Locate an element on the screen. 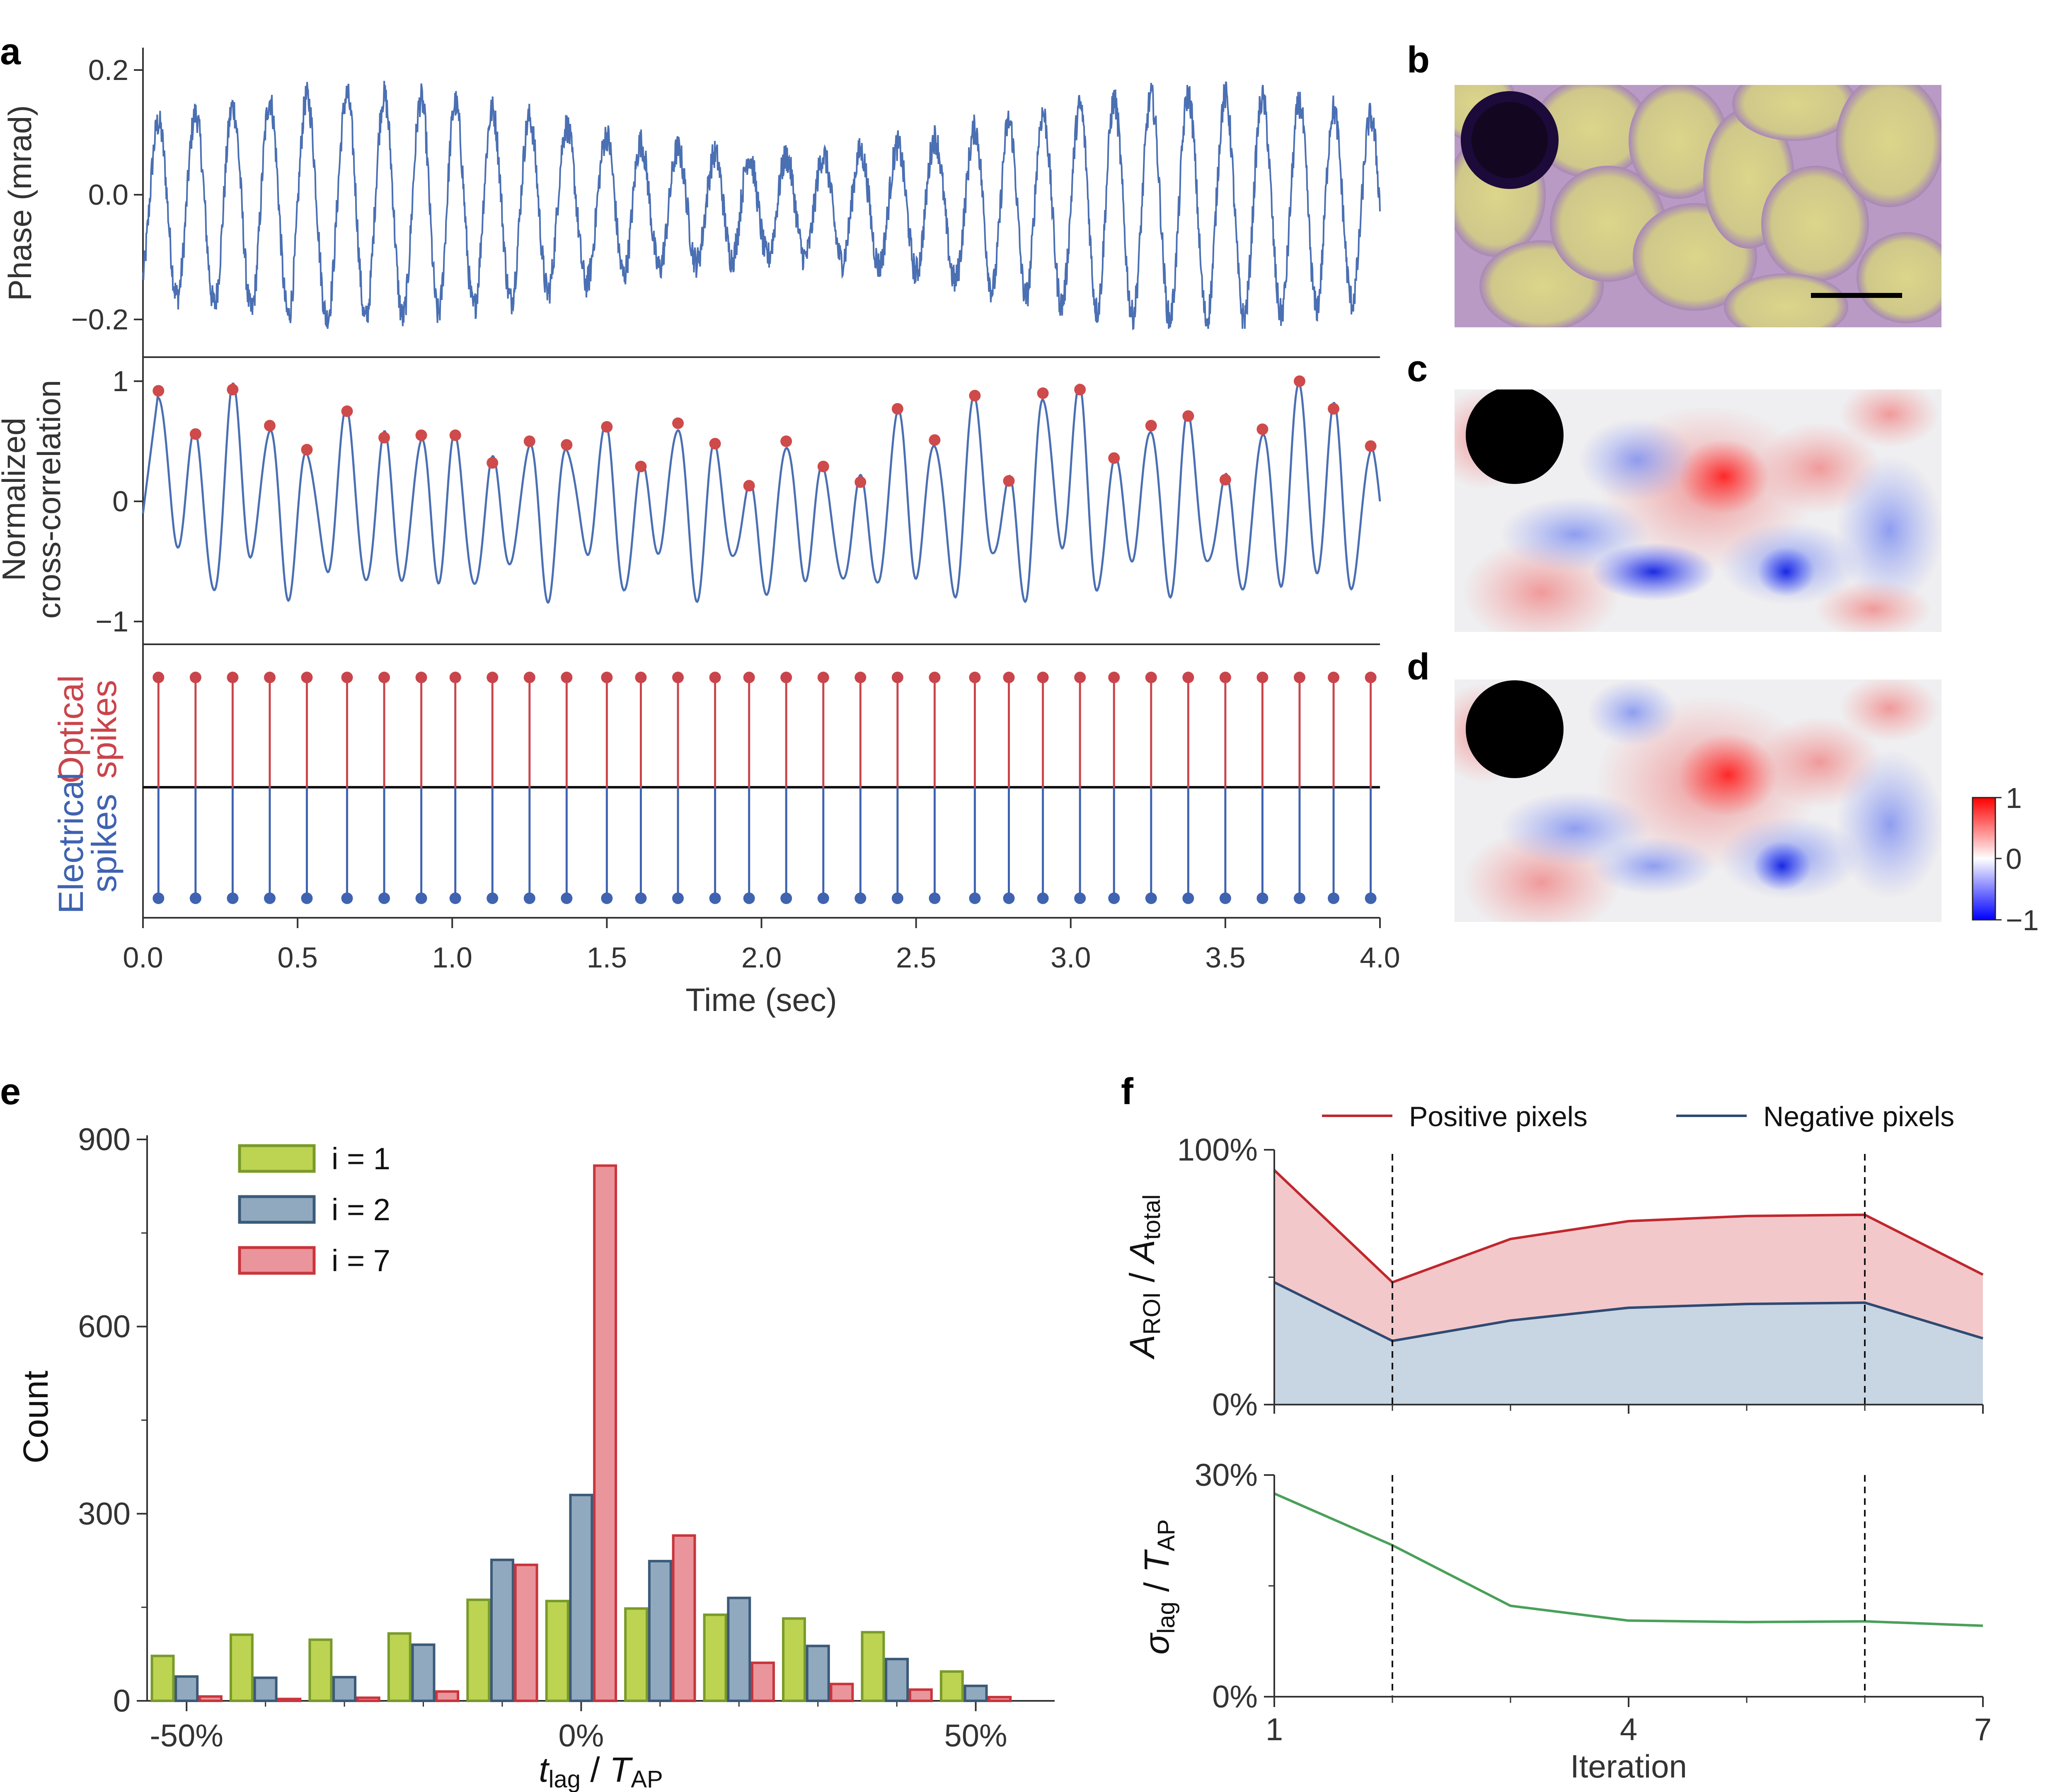 The width and height of the screenshot is (2060, 1792). sigma-lag-line is located at coordinates (1628, 1559).